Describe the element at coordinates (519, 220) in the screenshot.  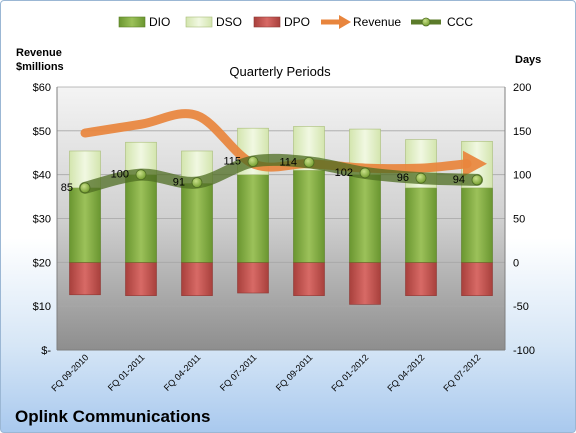
I see `right-tick-label: 50` at that location.